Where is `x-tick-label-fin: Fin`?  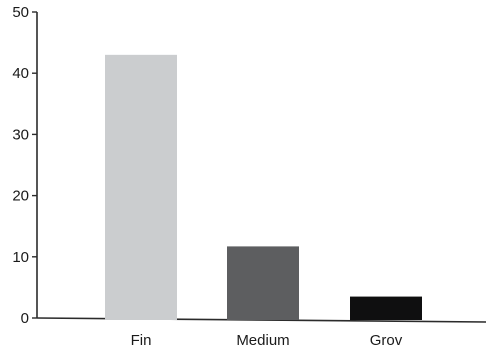 x-tick-label-fin: Fin is located at coordinates (141, 340).